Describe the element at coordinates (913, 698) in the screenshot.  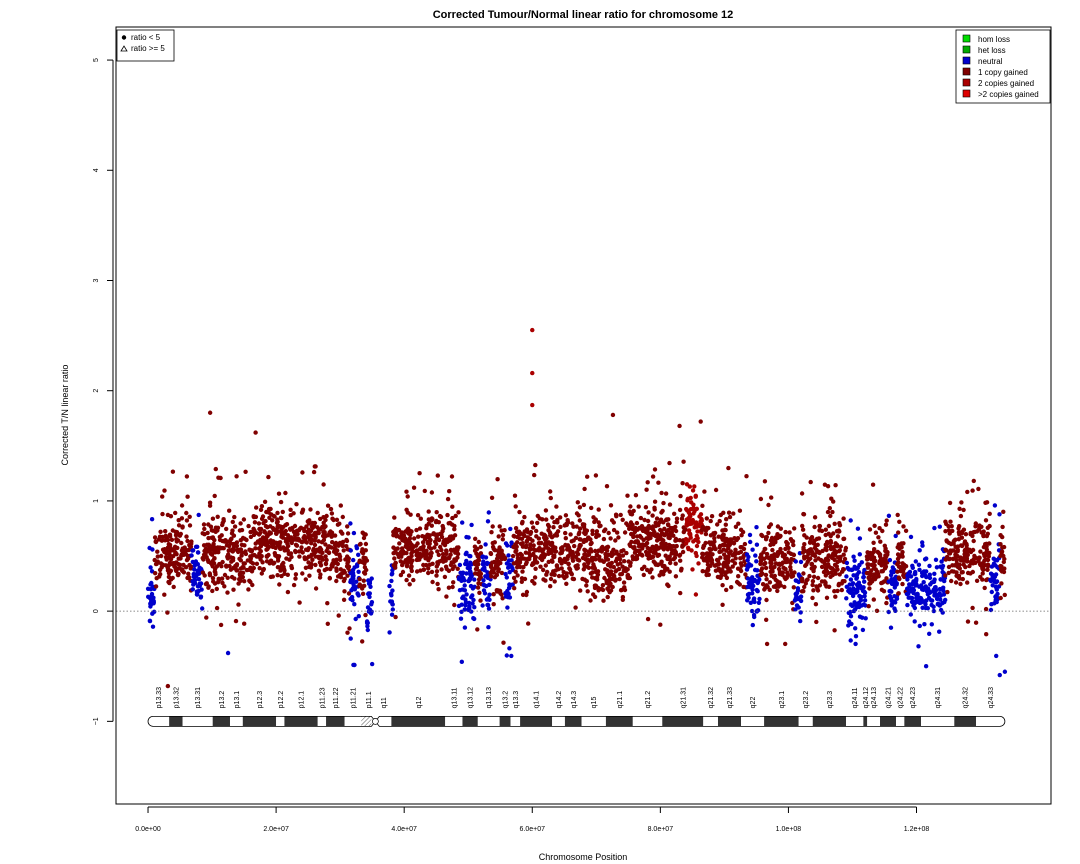
I see `ideogram-band-label: q24.23` at that location.